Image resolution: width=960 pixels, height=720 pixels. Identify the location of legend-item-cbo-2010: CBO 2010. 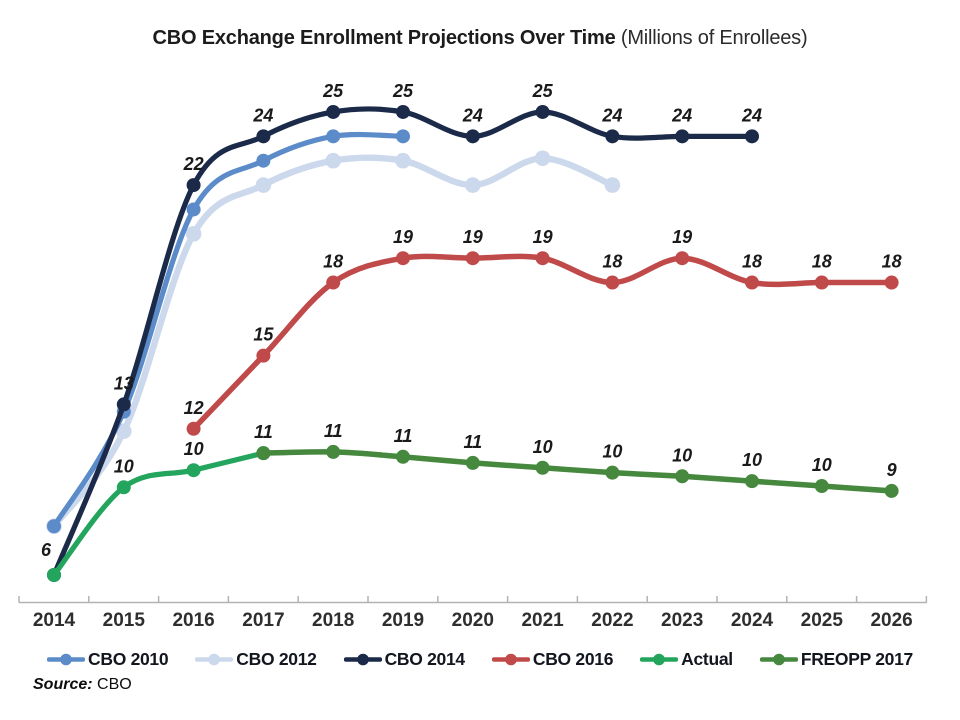
(108, 659).